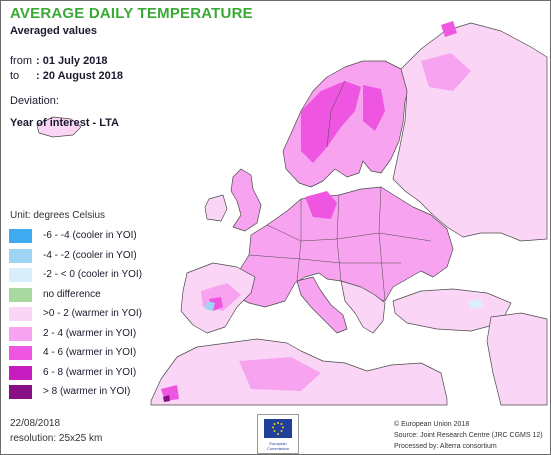  I want to click on legend-label: -6 - -4 (cooler in YOI), so click(90, 235).